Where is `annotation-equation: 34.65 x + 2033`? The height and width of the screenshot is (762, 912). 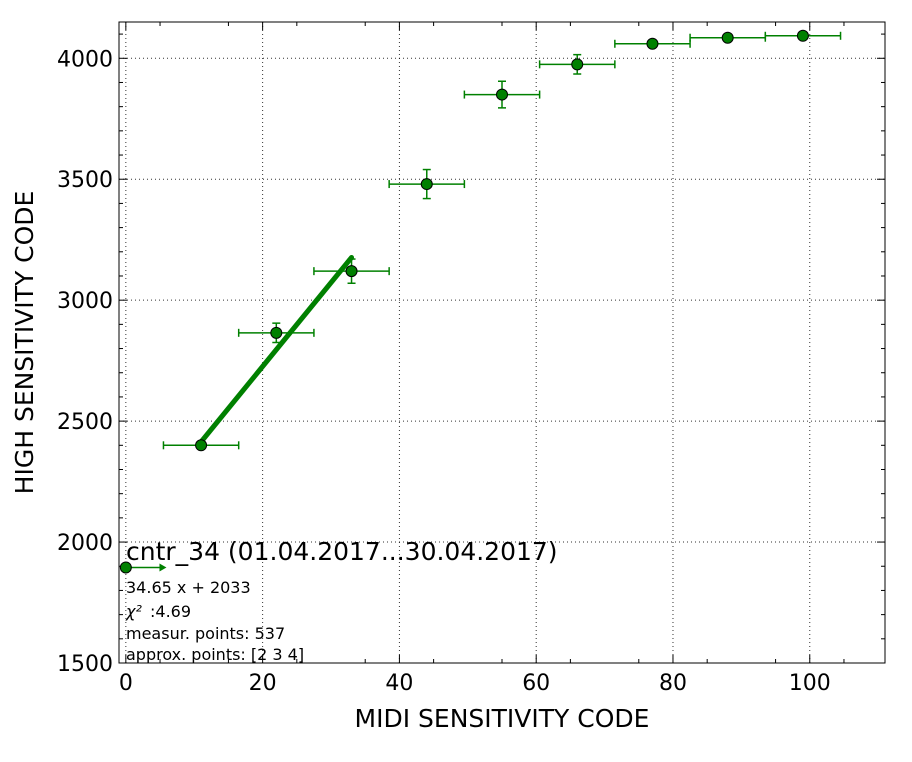
annotation-equation: 34.65 x + 2033 is located at coordinates (188, 587).